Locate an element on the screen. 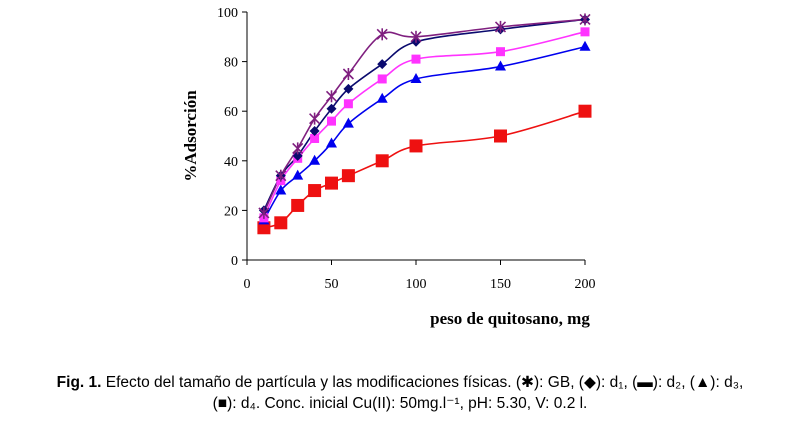 The height and width of the screenshot is (426, 800). y-tick-label: 60 is located at coordinates (231, 112).